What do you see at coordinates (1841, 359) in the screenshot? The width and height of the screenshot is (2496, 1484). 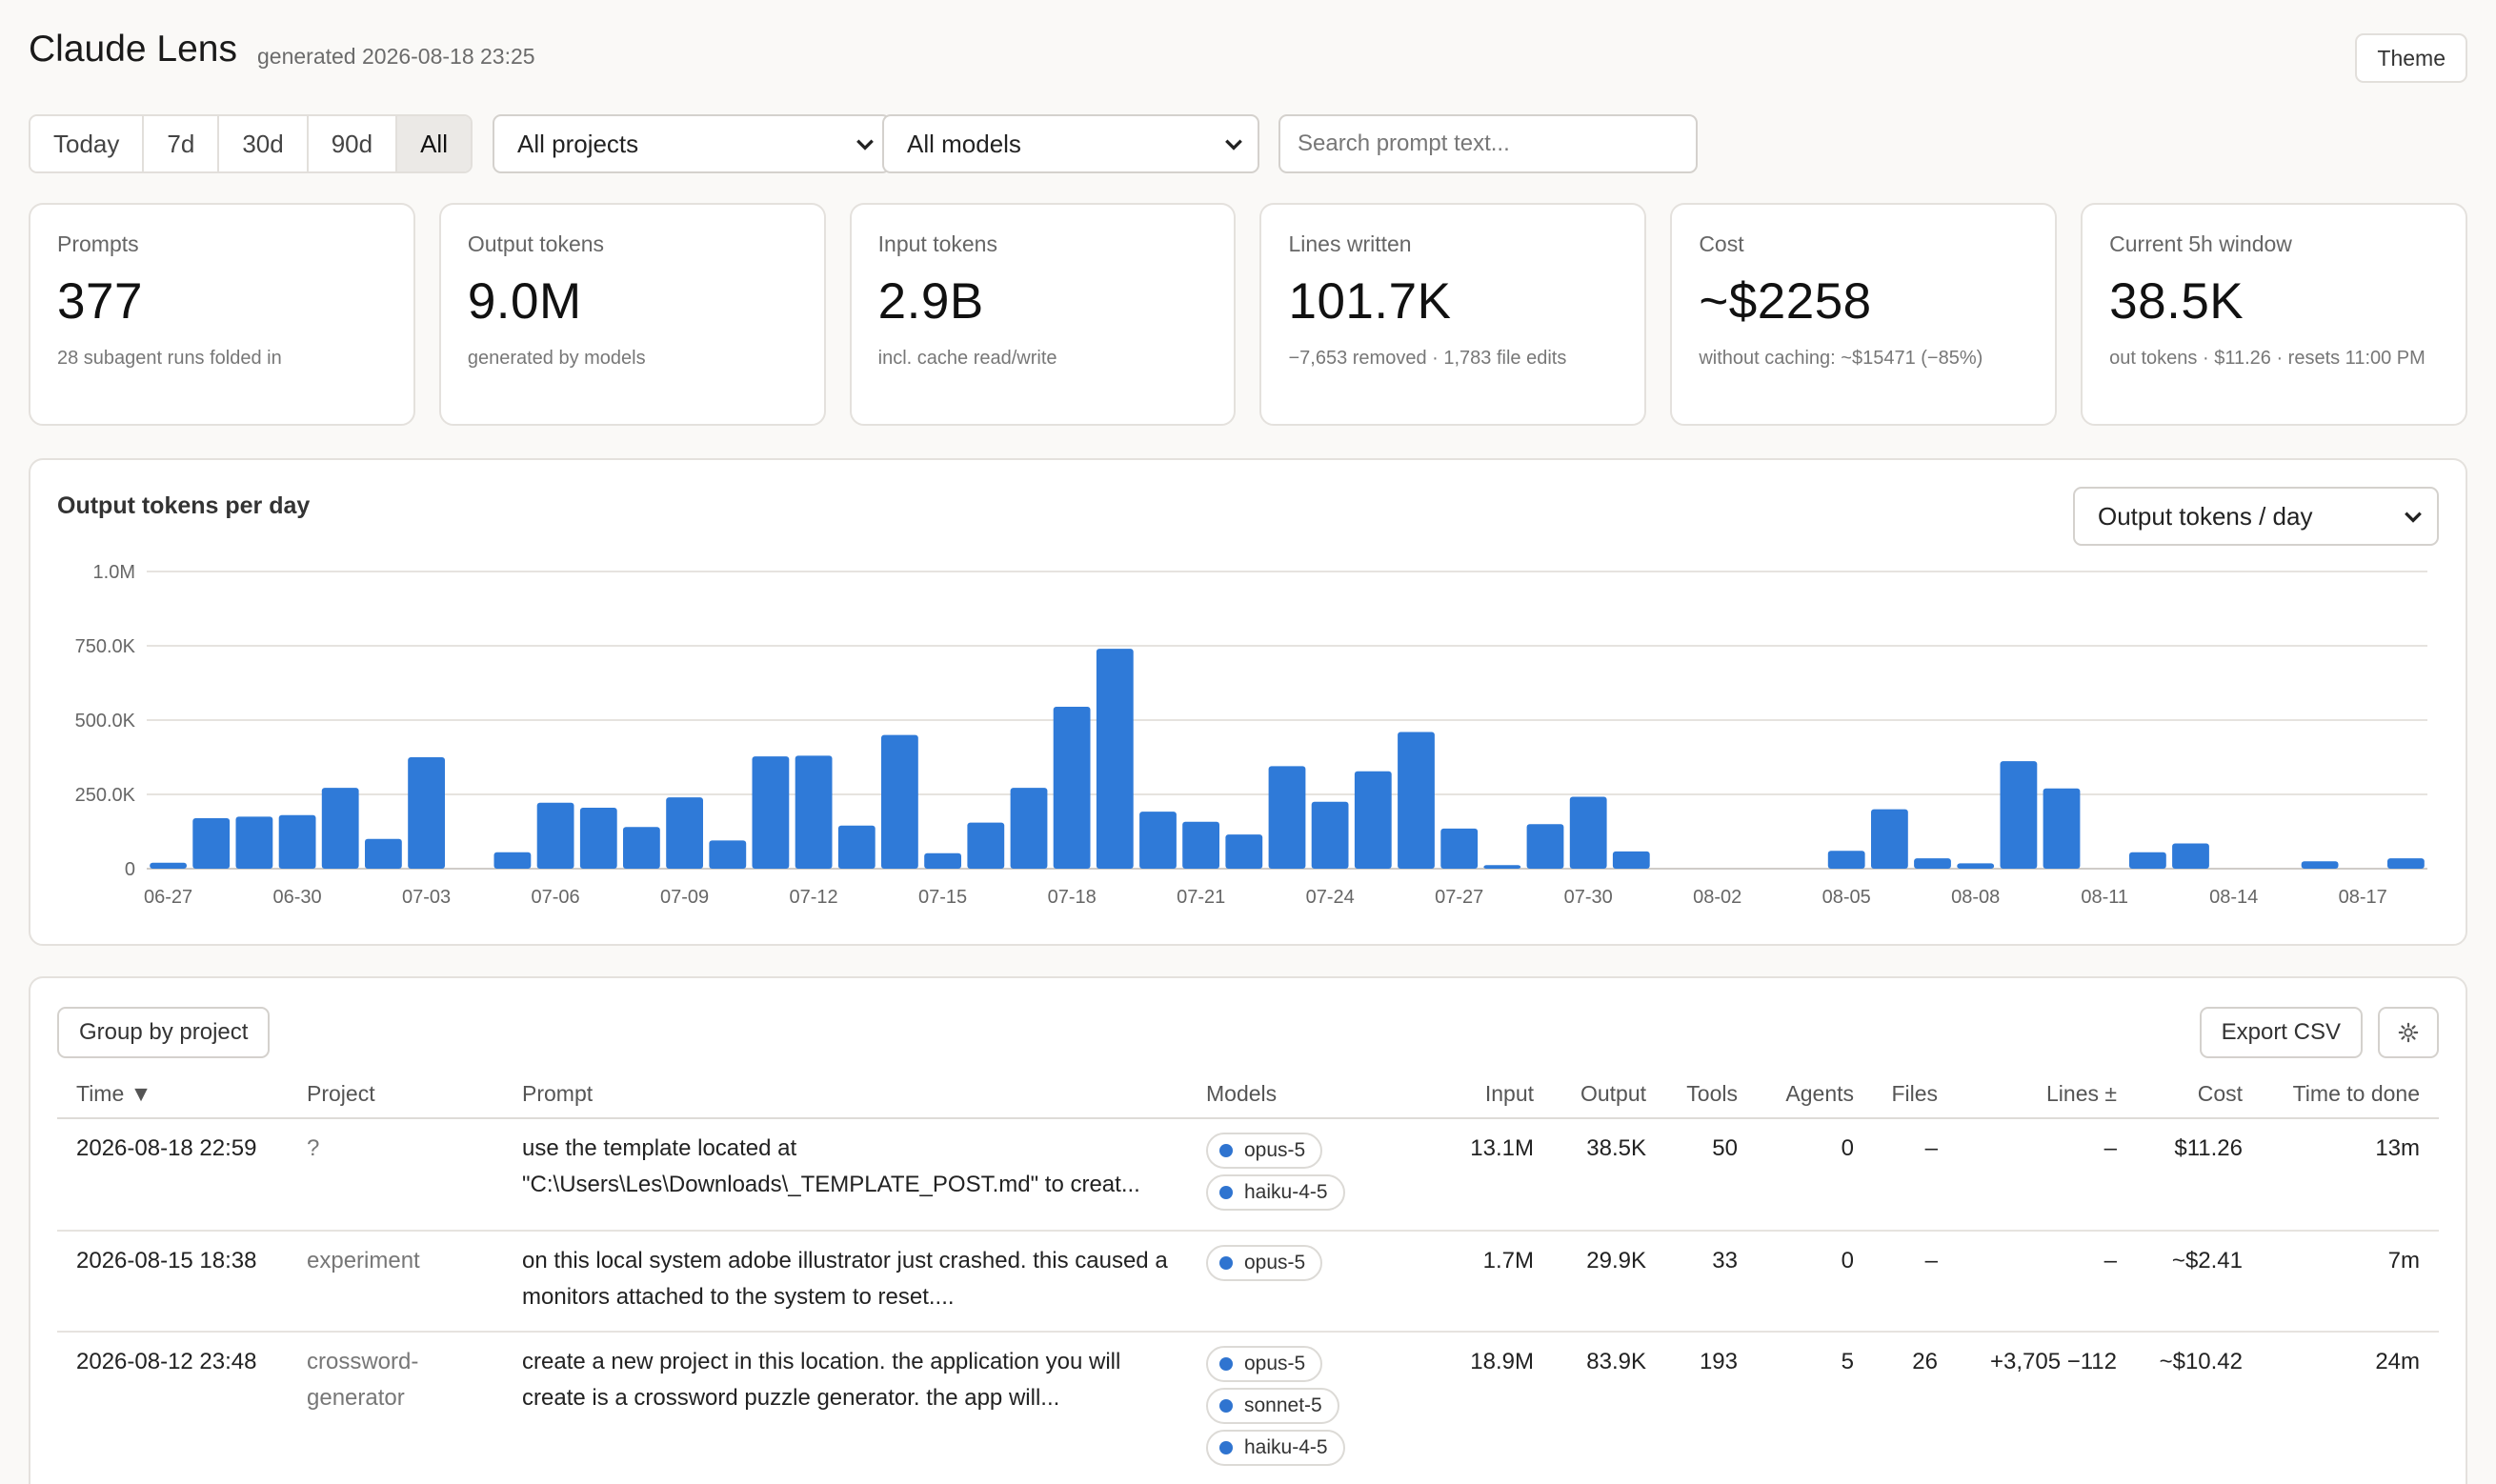 I see `card-sub: without caching: ~$15471 (−85%)` at bounding box center [1841, 359].